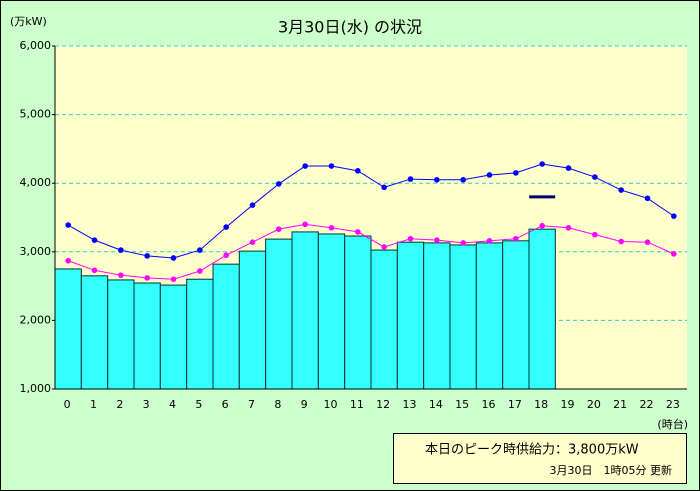 The image size is (700, 491). Describe the element at coordinates (172, 404) in the screenshot. I see `x-tick-label: 4` at that location.